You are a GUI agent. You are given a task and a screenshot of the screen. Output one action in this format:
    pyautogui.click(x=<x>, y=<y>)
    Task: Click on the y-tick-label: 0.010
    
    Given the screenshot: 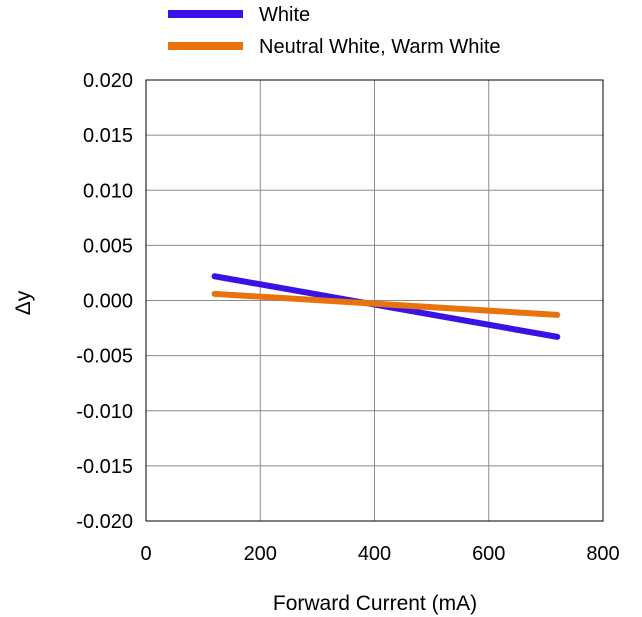 What is the action you would take?
    pyautogui.click(x=108, y=191)
    